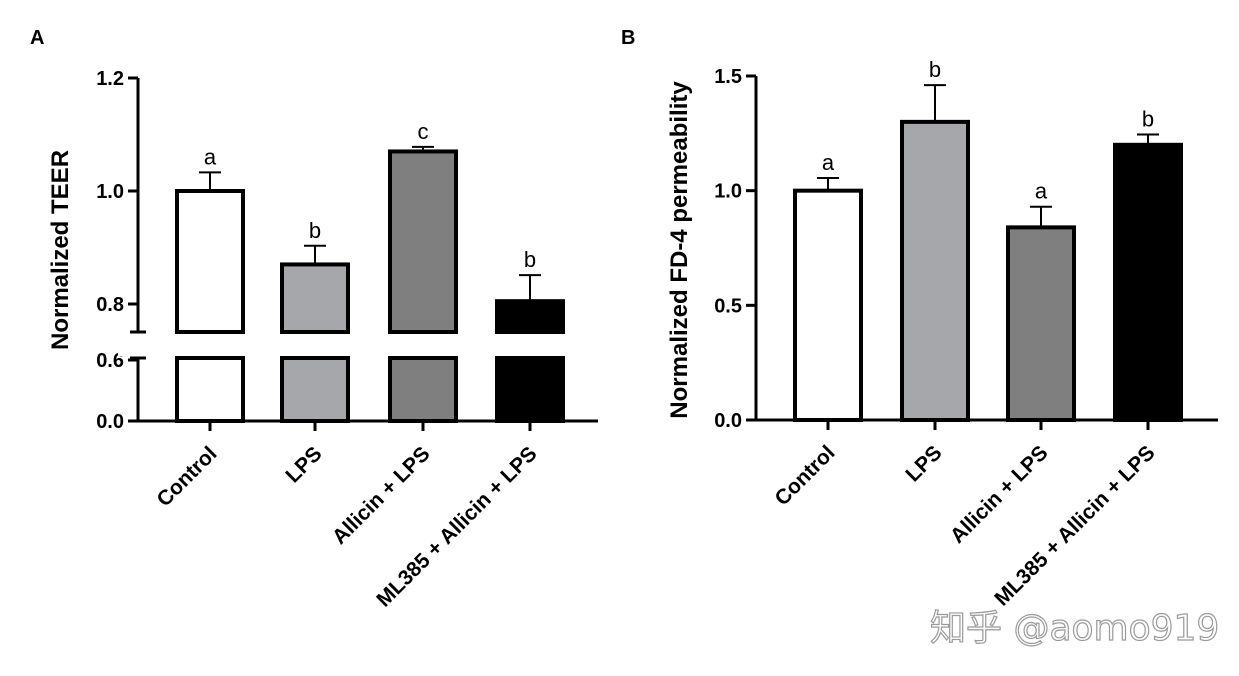 This screenshot has width=1239, height=676. Describe the element at coordinates (110, 361) in the screenshot. I see `panel-a-y-tick-label: 0.6` at that location.